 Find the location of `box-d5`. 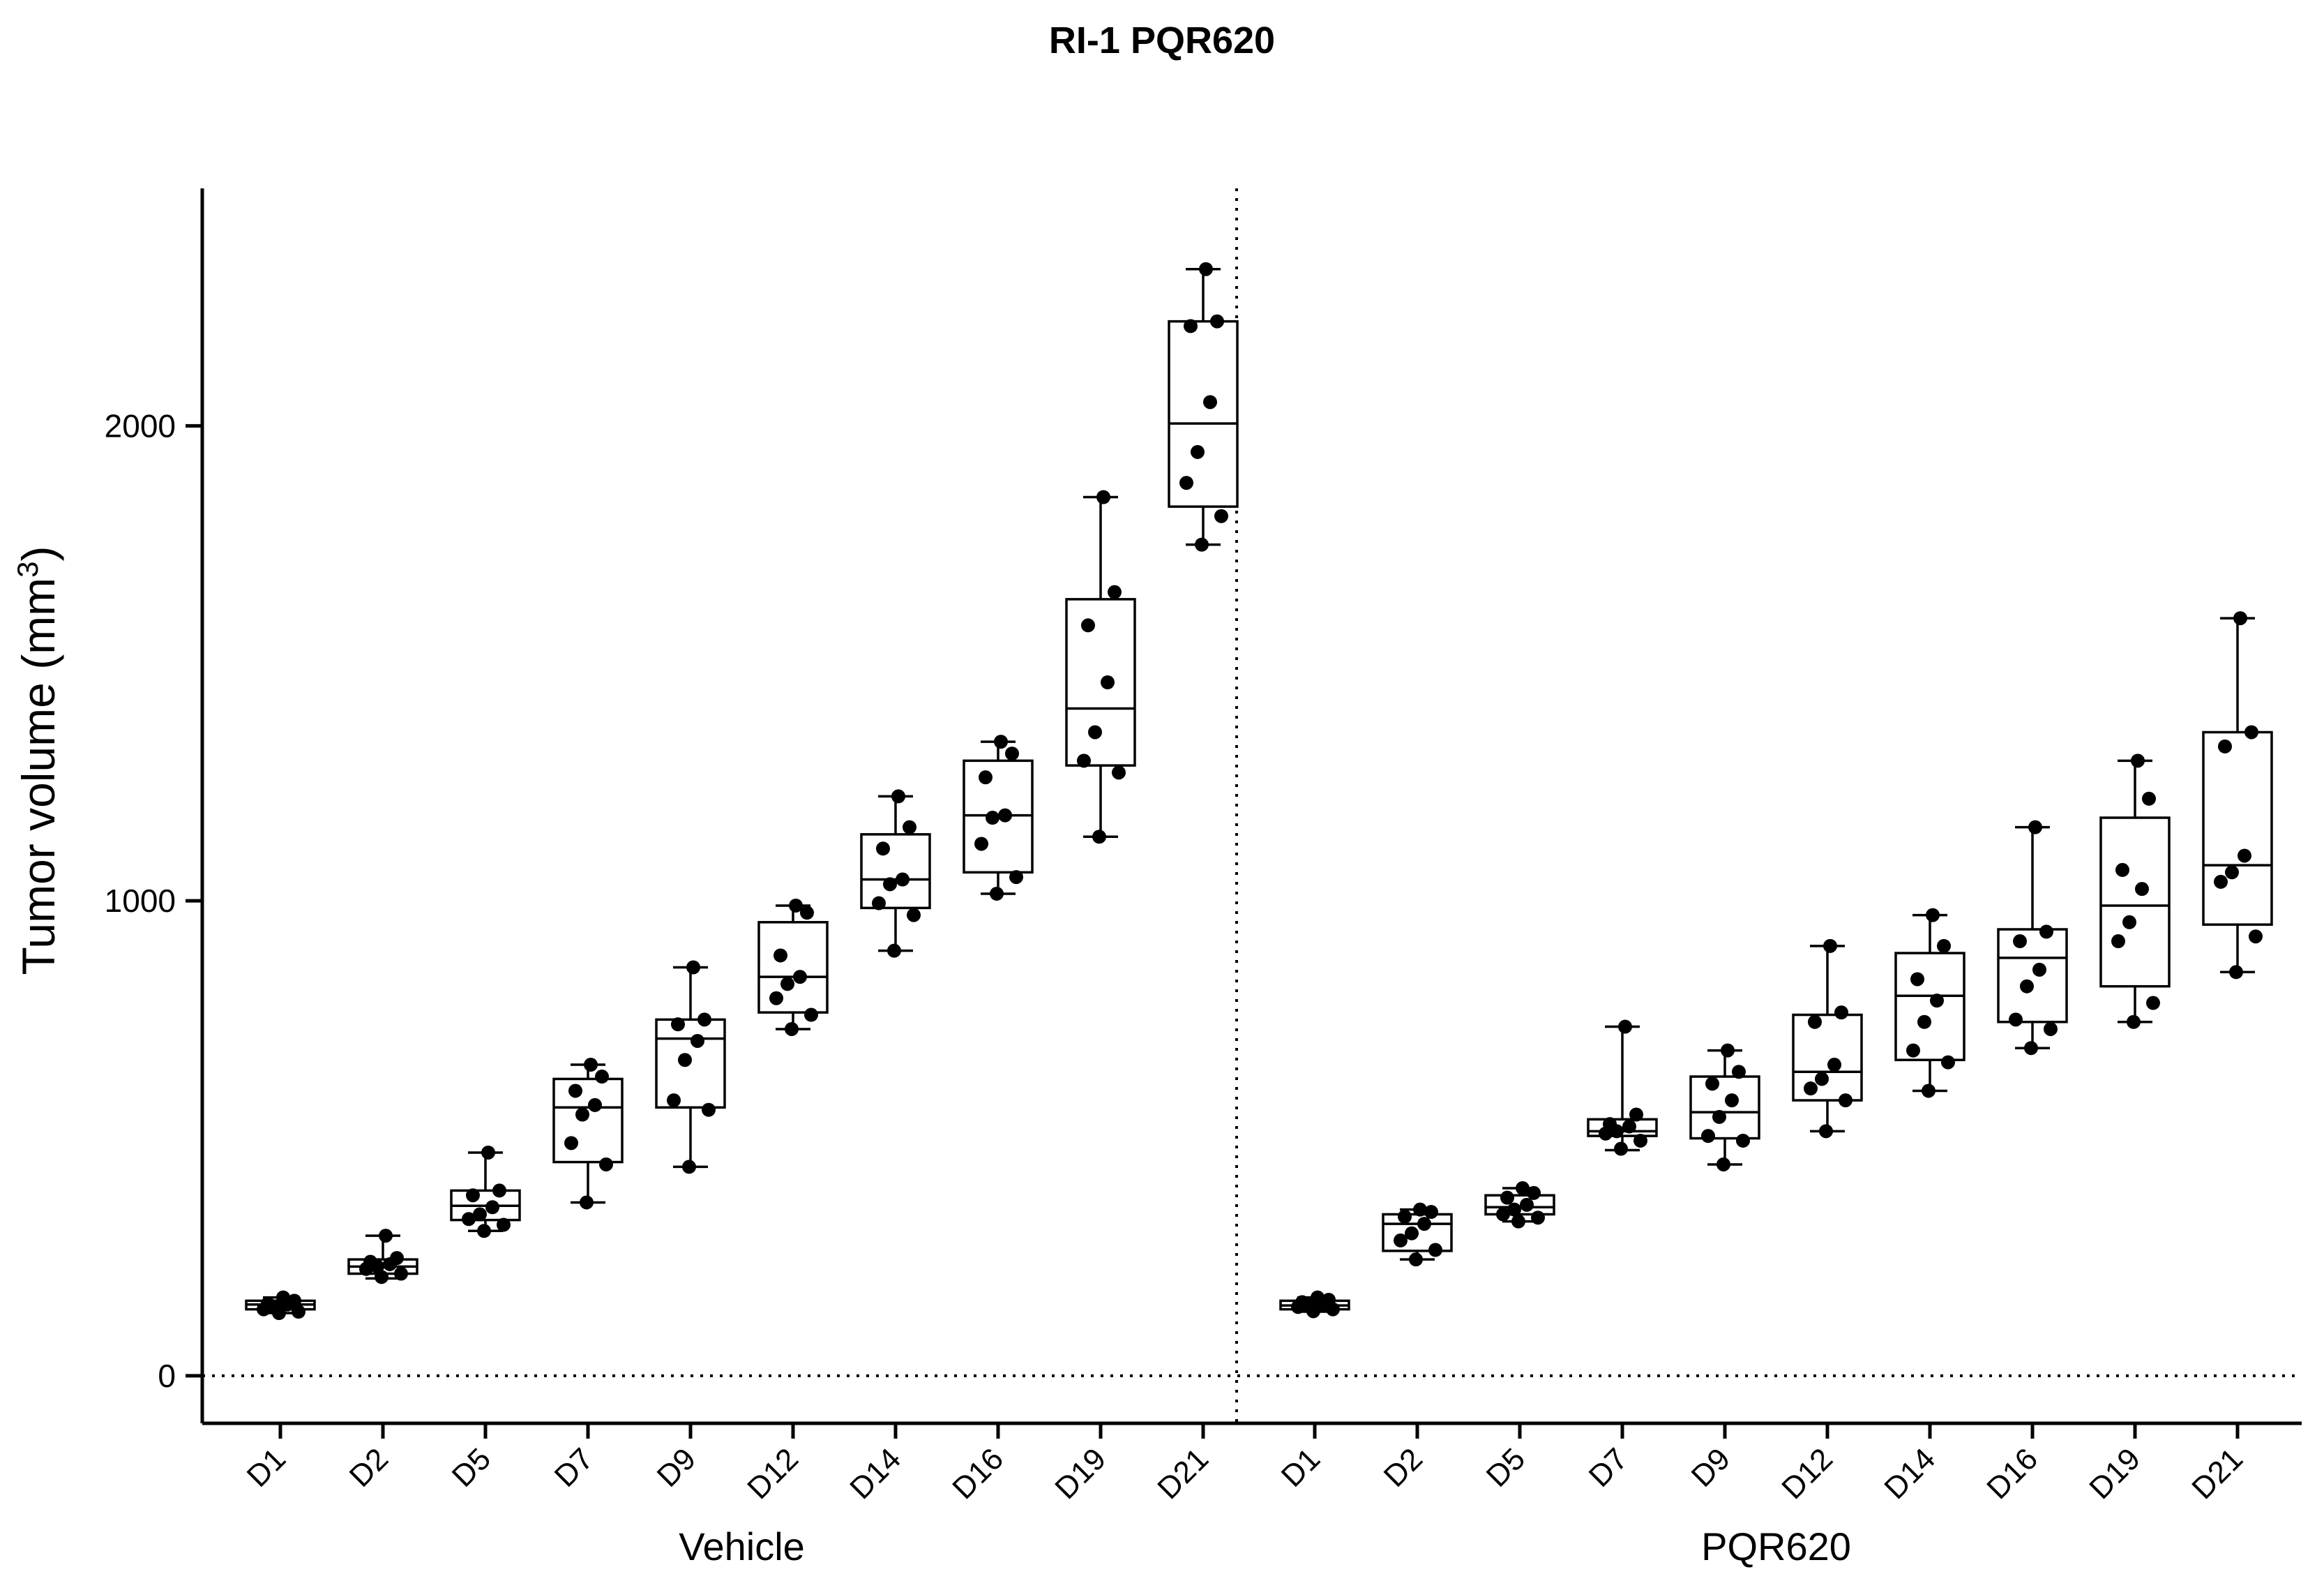

box-d5 is located at coordinates (1519, 1205).